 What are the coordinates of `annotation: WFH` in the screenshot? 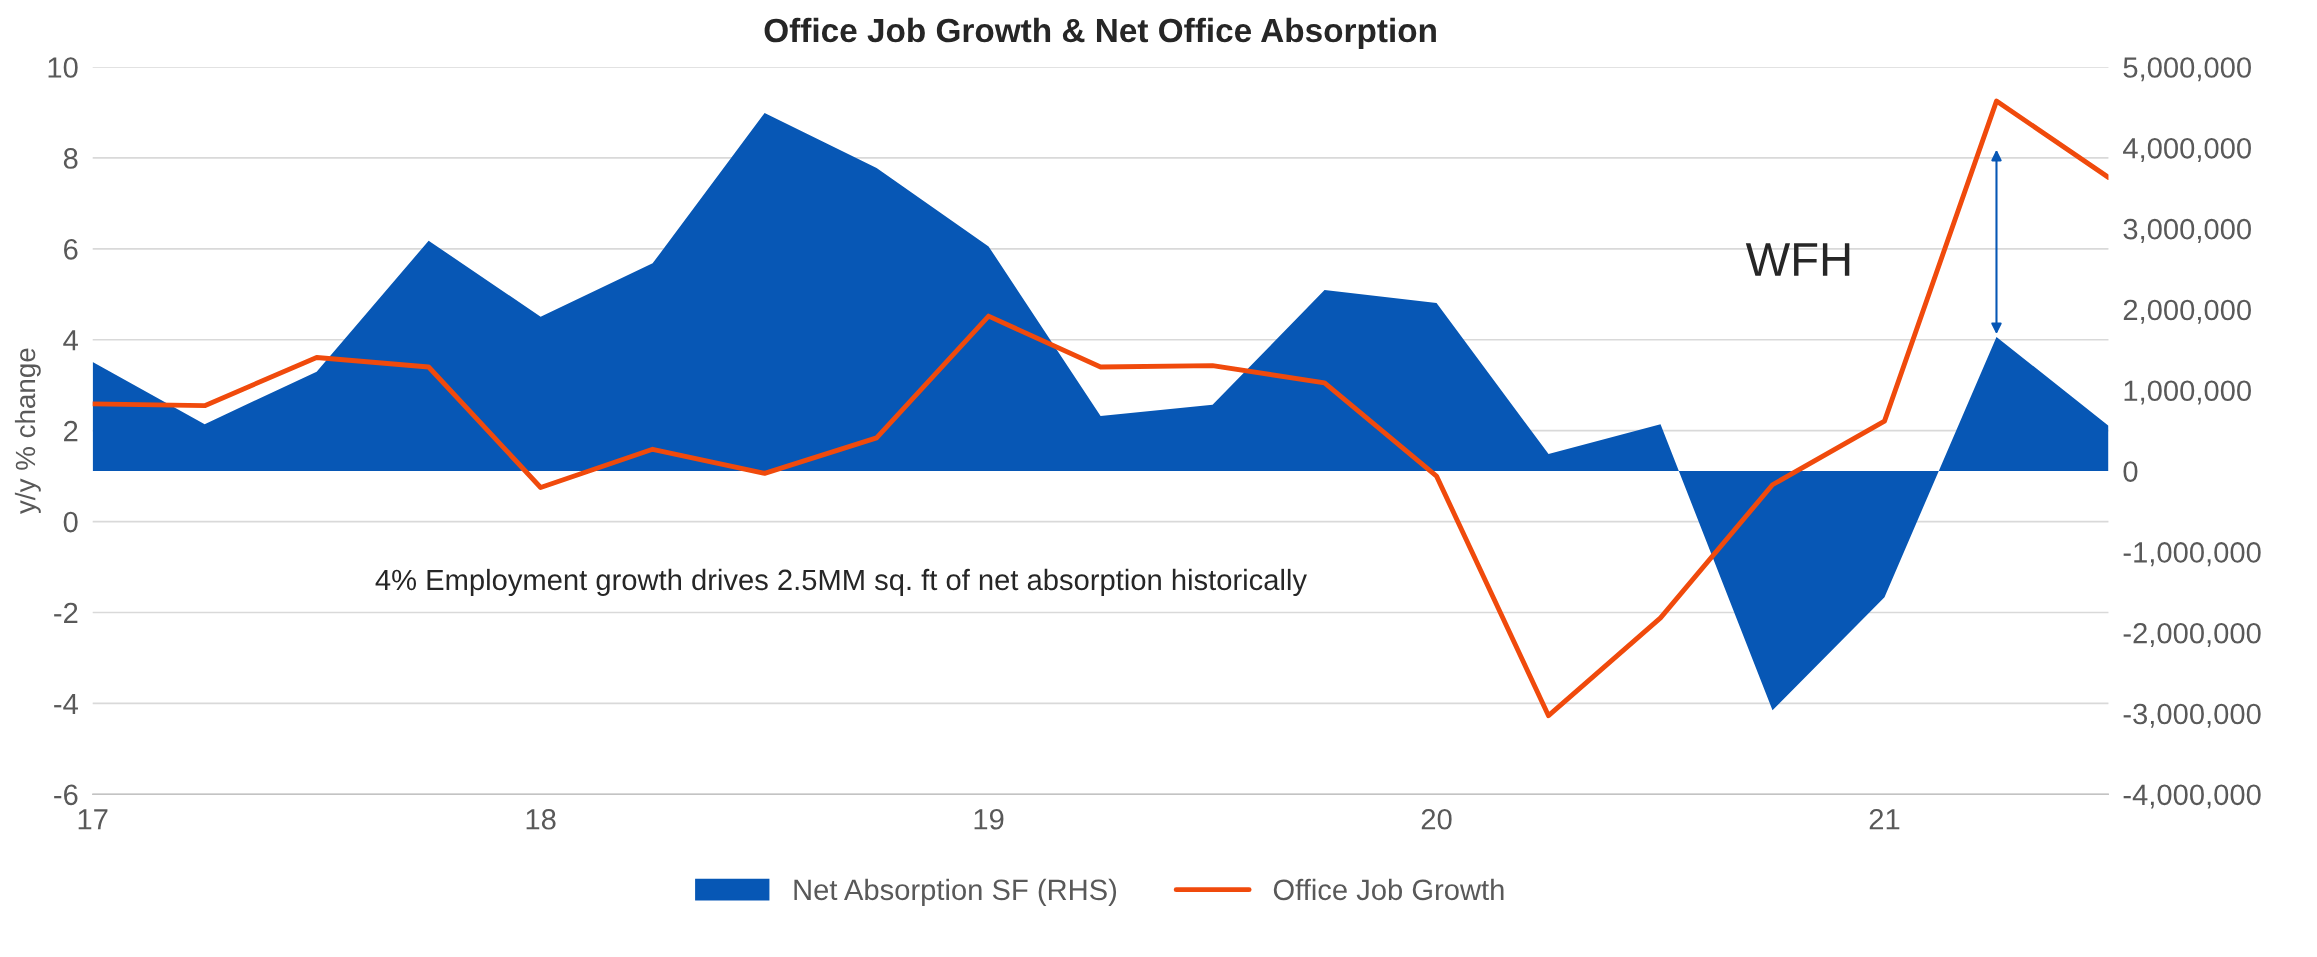 It's located at (1797, 259).